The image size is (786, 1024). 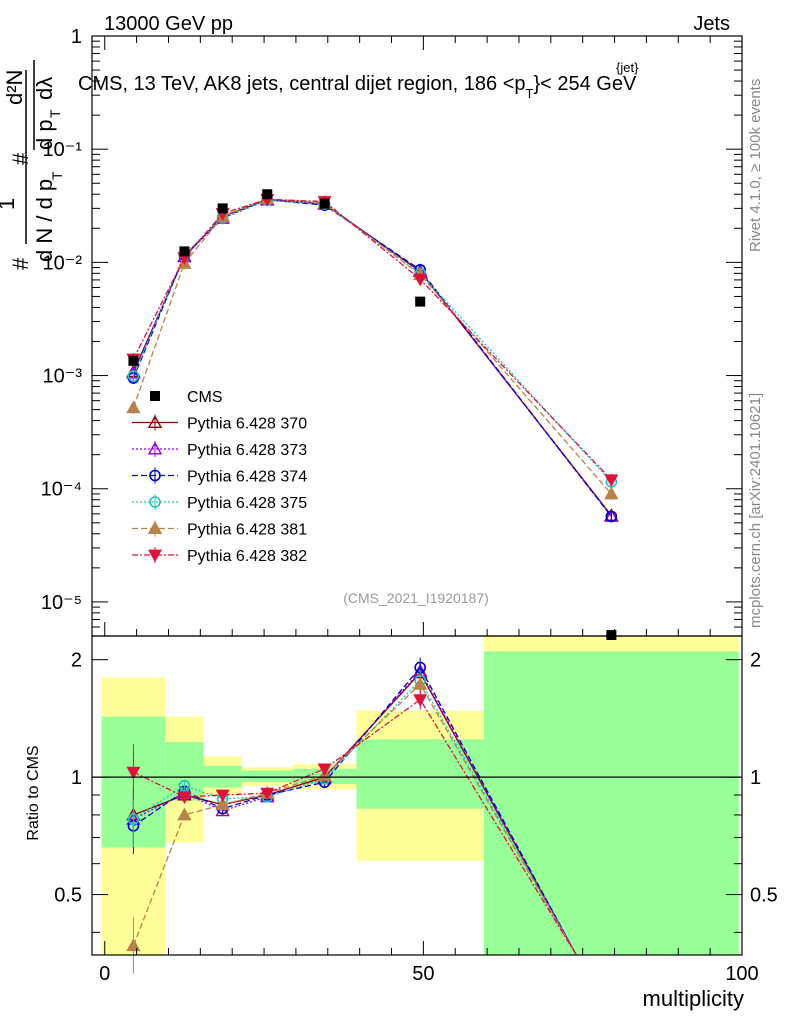 I want to click on legend-entry-3: Pythia 6.428 374, so click(x=219, y=476).